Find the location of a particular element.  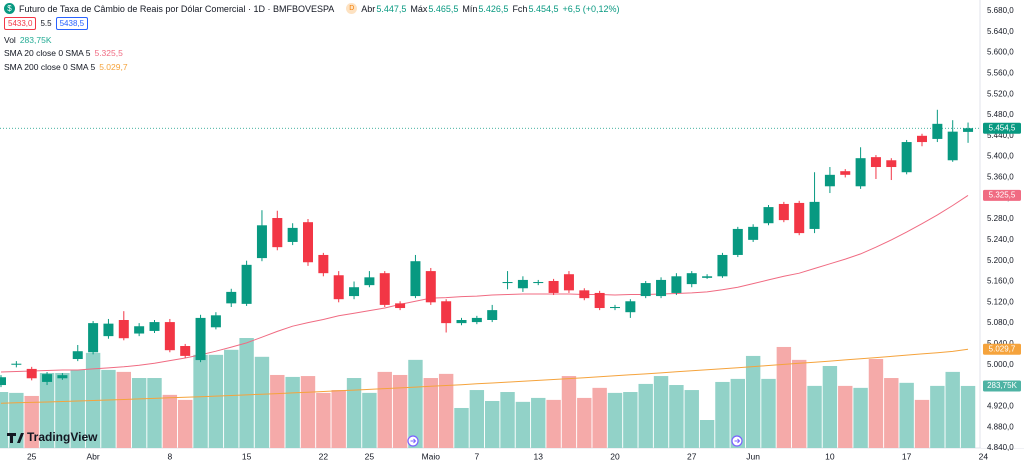

sma-line is located at coordinates (484, 376).